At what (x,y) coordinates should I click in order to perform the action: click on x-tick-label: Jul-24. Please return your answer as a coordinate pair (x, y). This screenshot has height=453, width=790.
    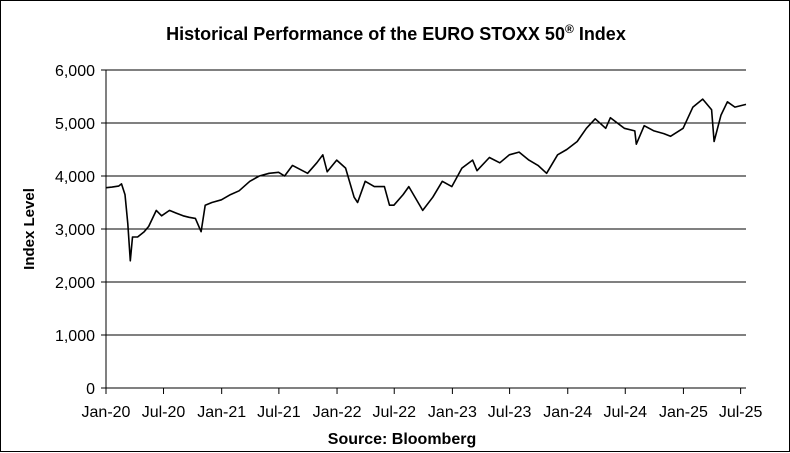
    Looking at the image, I should click on (625, 412).